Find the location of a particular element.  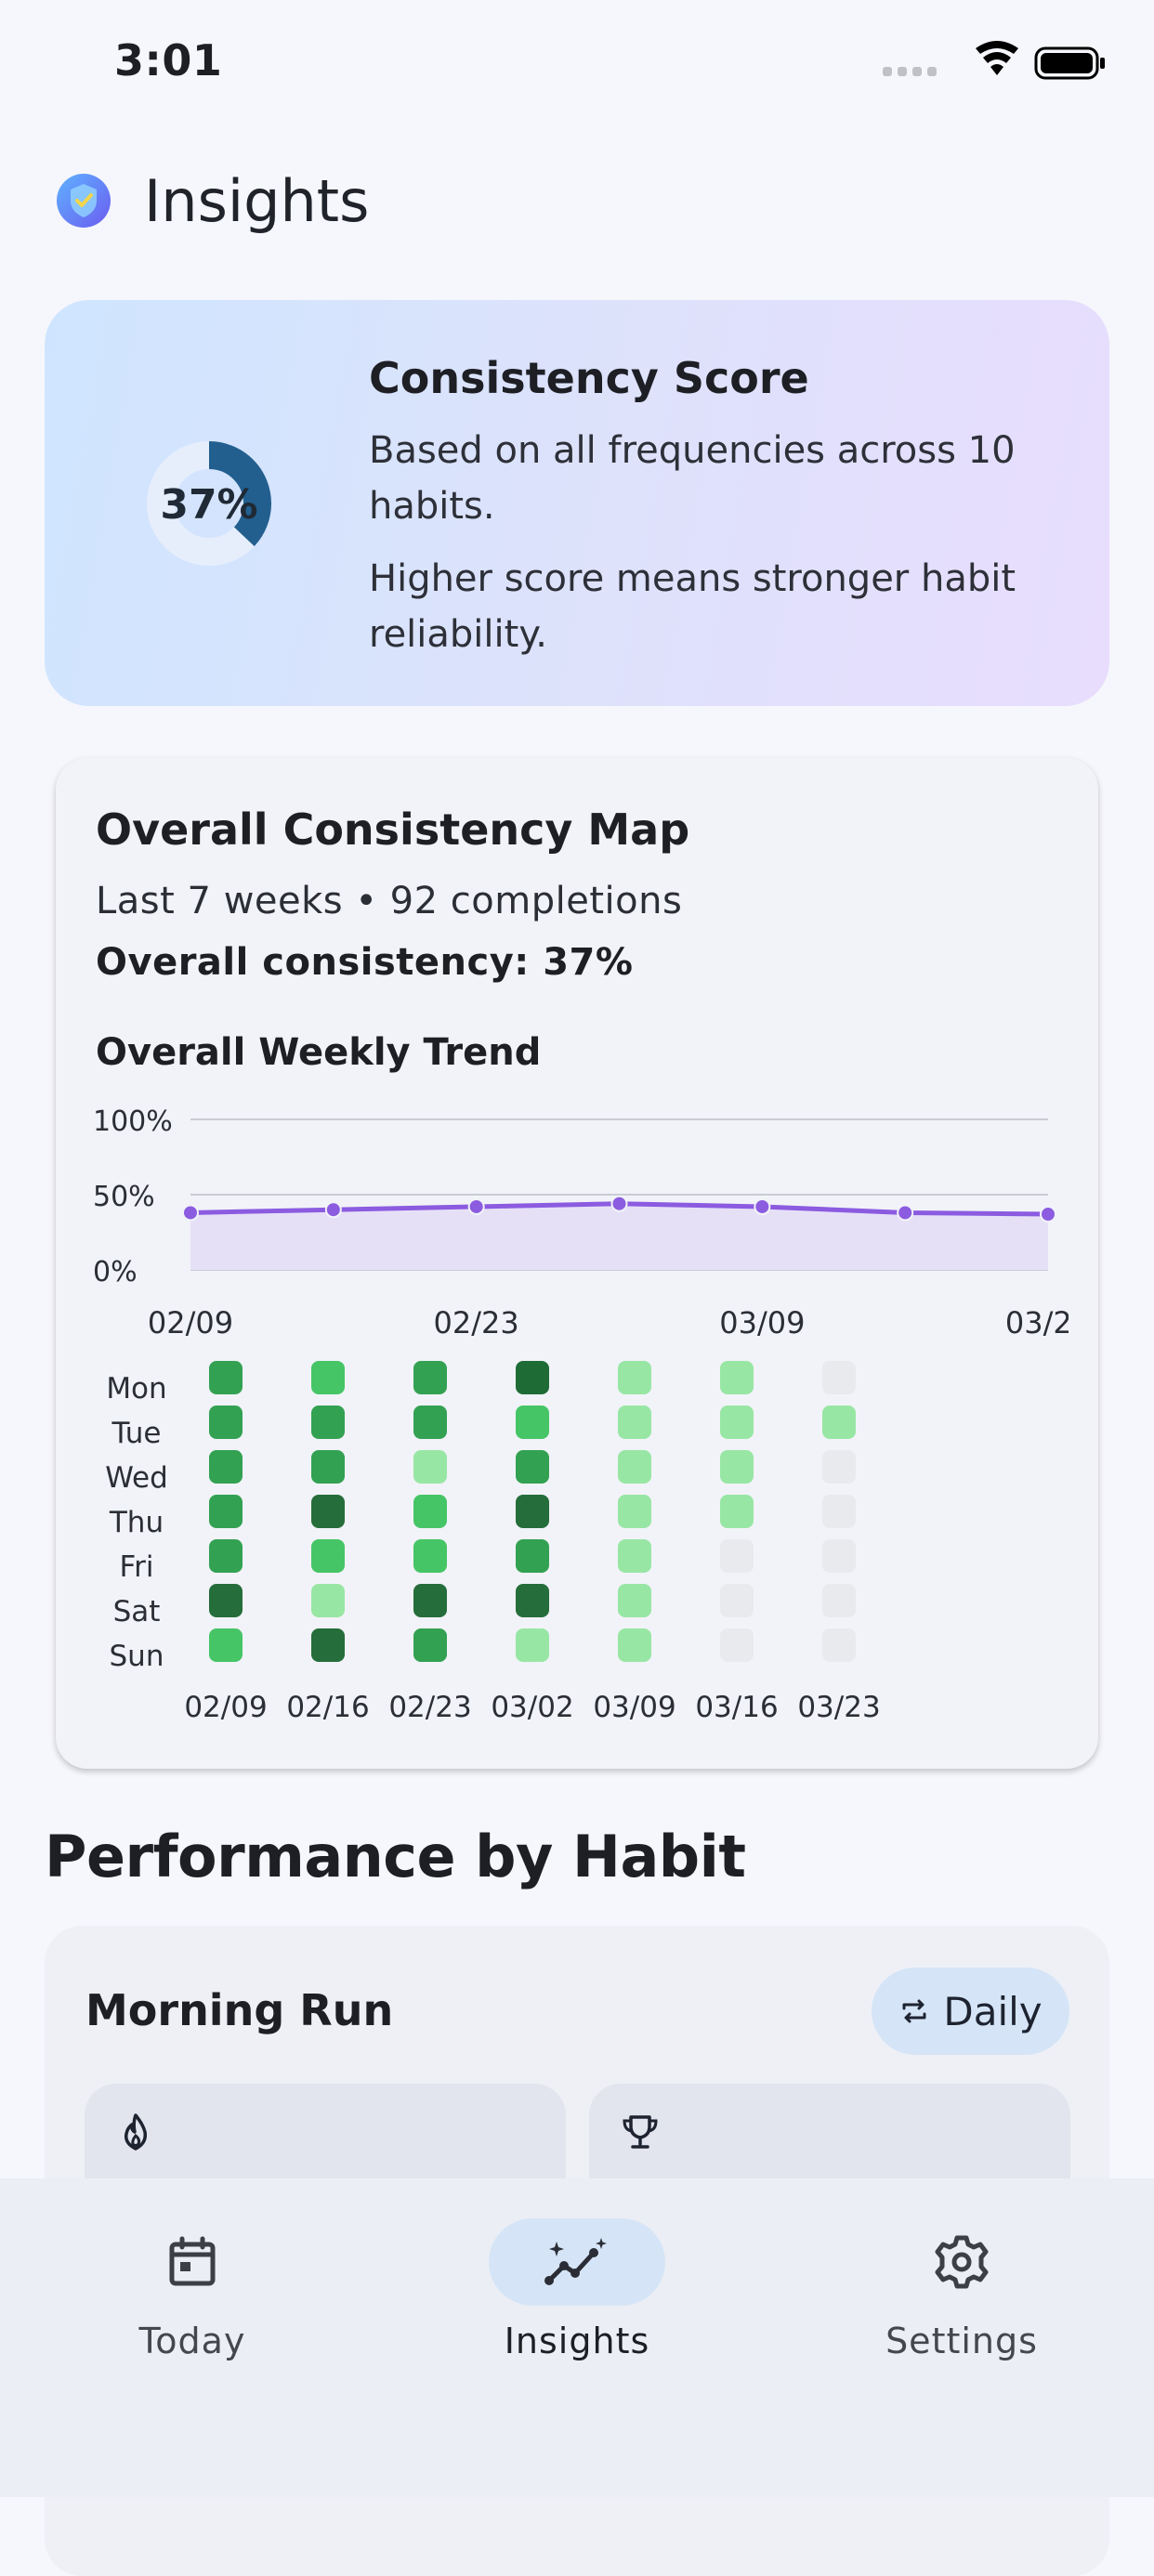

y-tick-label: 50% is located at coordinates (124, 1197).